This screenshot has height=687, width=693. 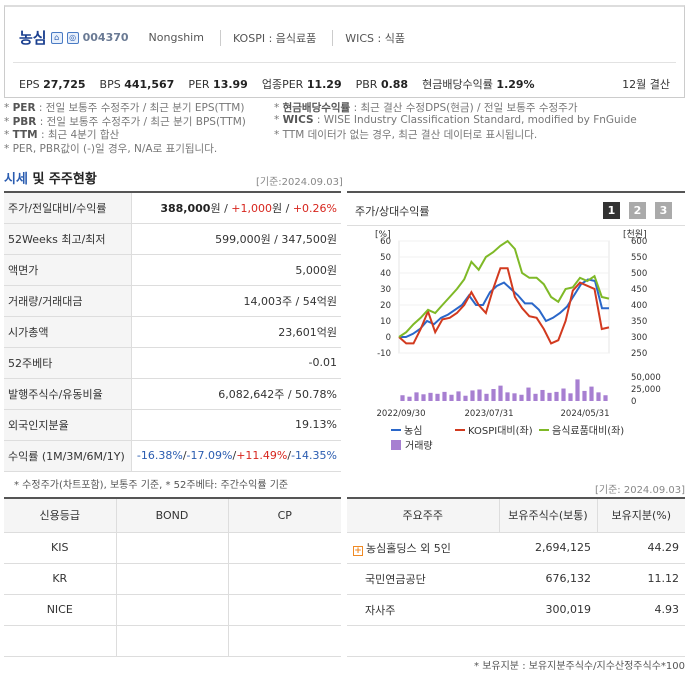 What do you see at coordinates (388, 338) in the screenshot?
I see `y-left-tick-label: 0` at bounding box center [388, 338].